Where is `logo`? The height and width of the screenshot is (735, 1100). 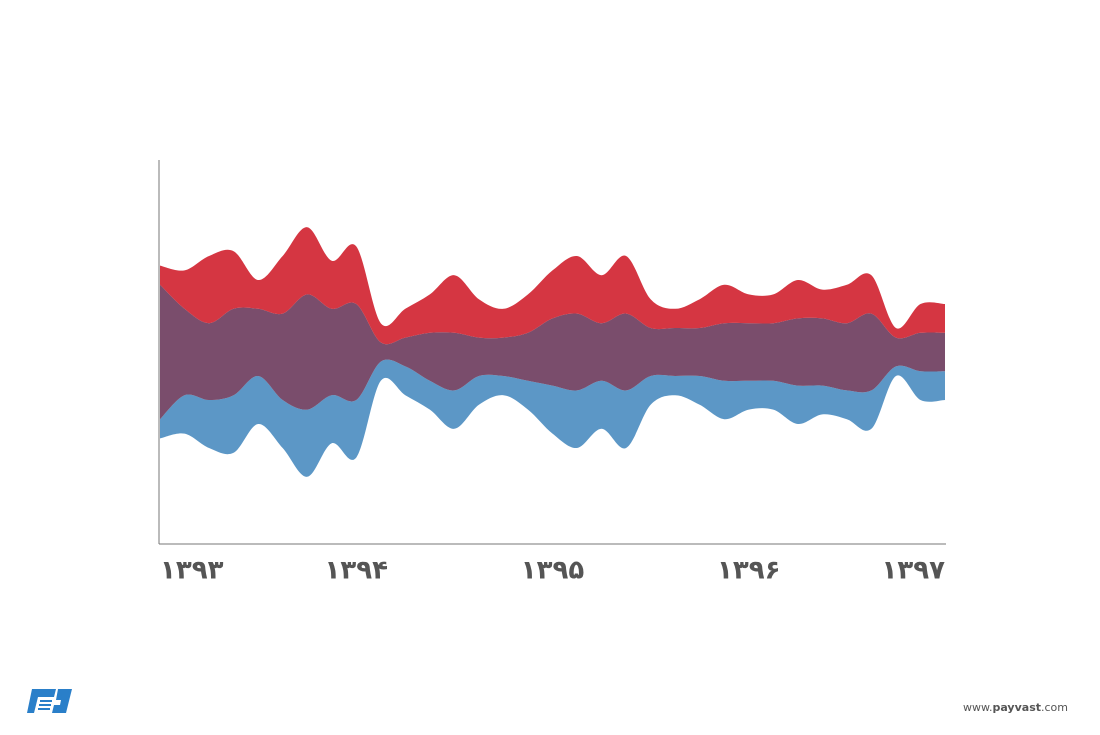 logo is located at coordinates (49, 701).